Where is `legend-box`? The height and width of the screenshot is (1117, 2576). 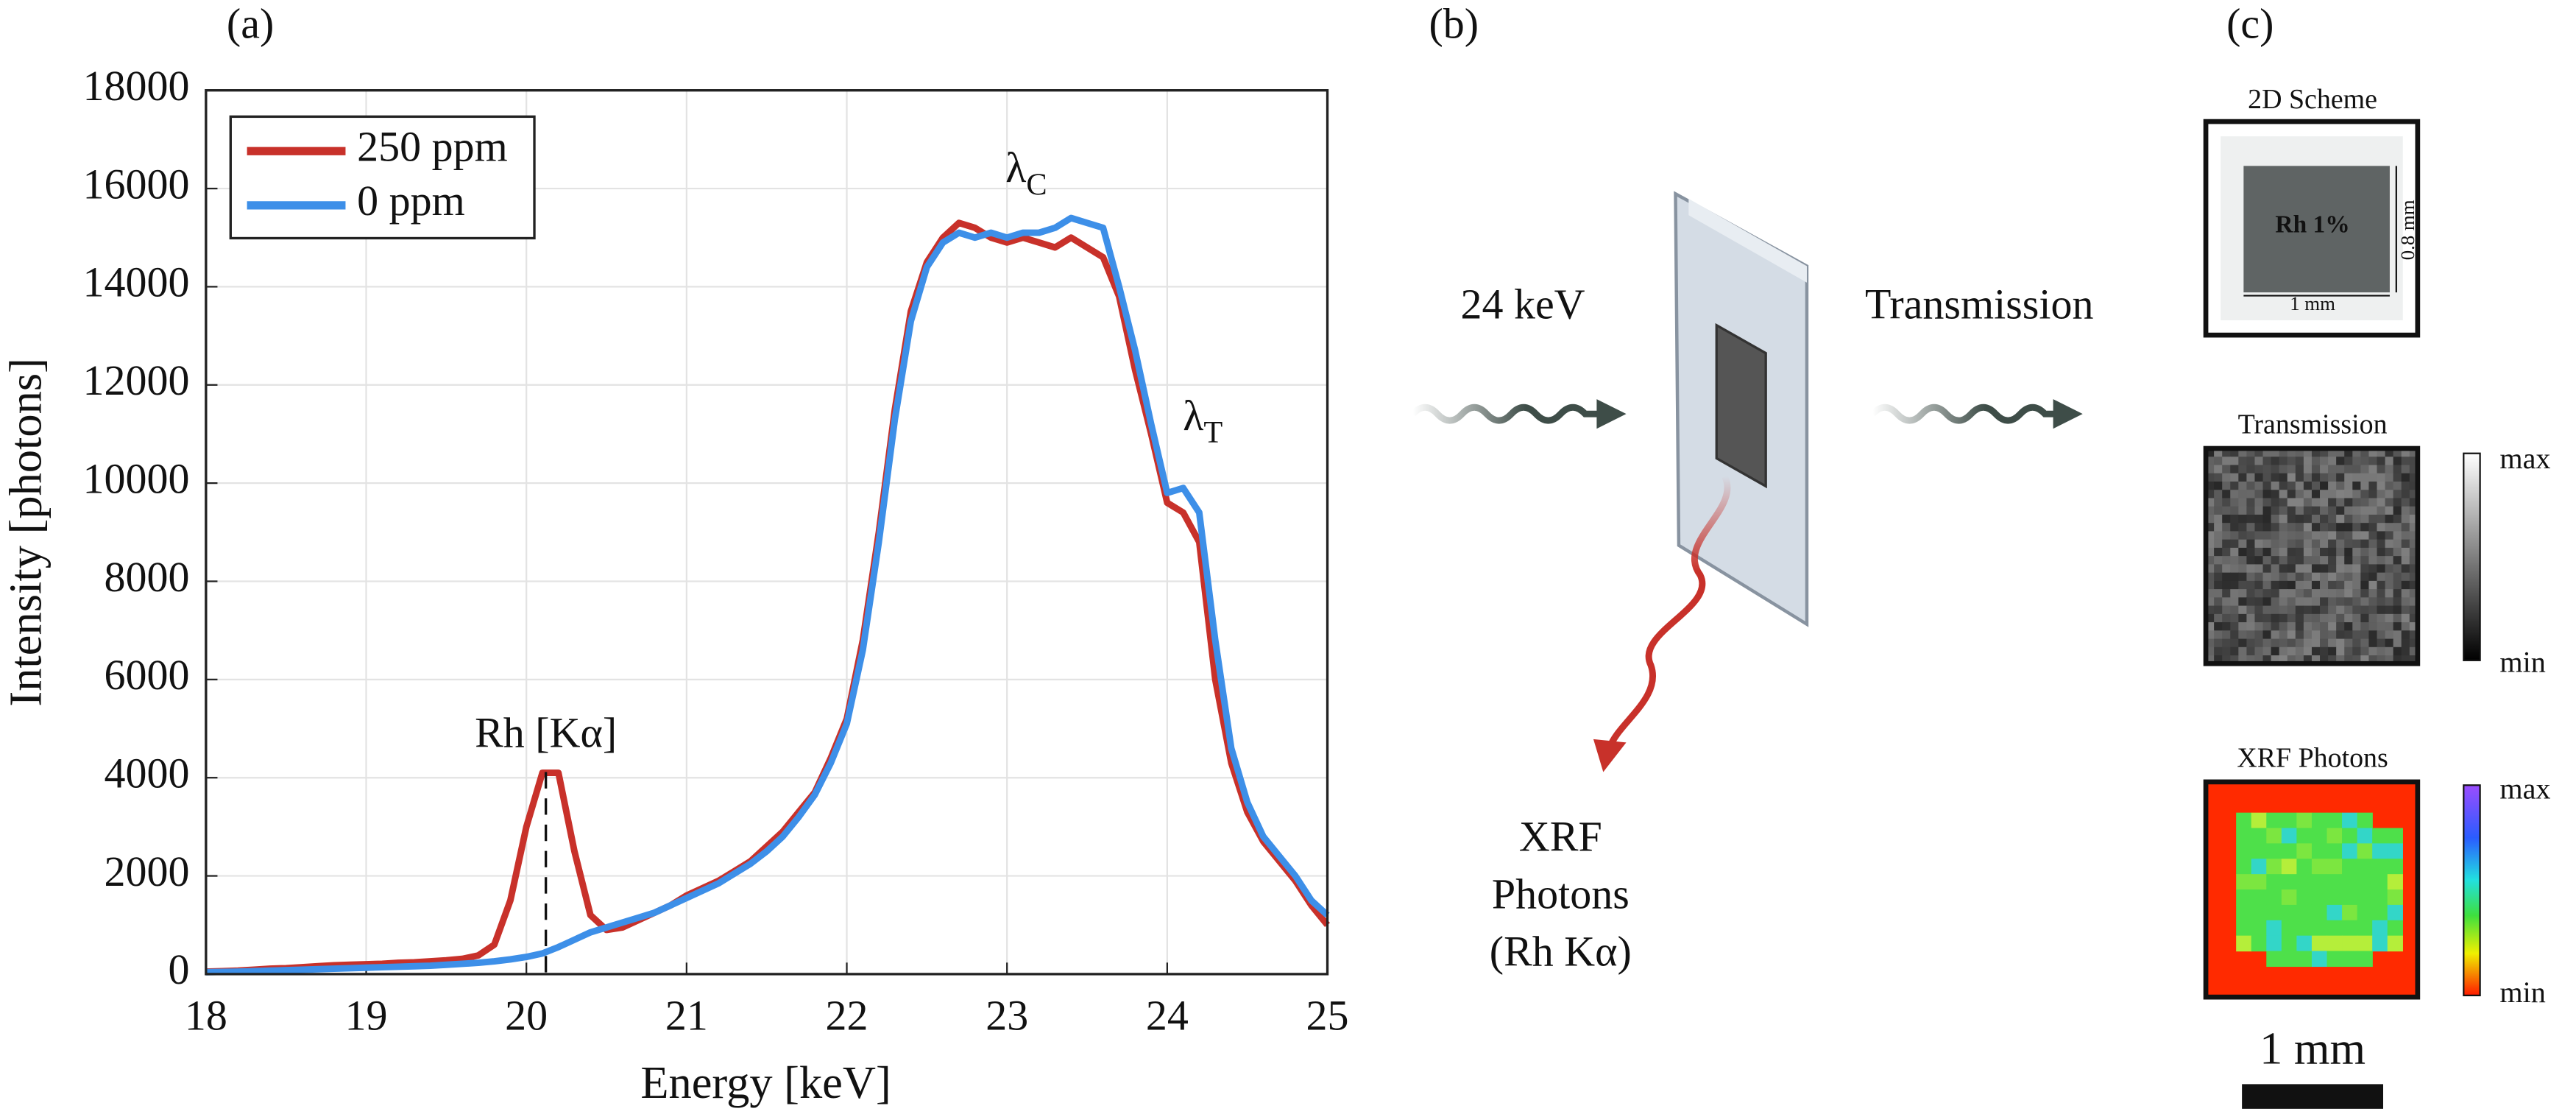
legend-box is located at coordinates (382, 178).